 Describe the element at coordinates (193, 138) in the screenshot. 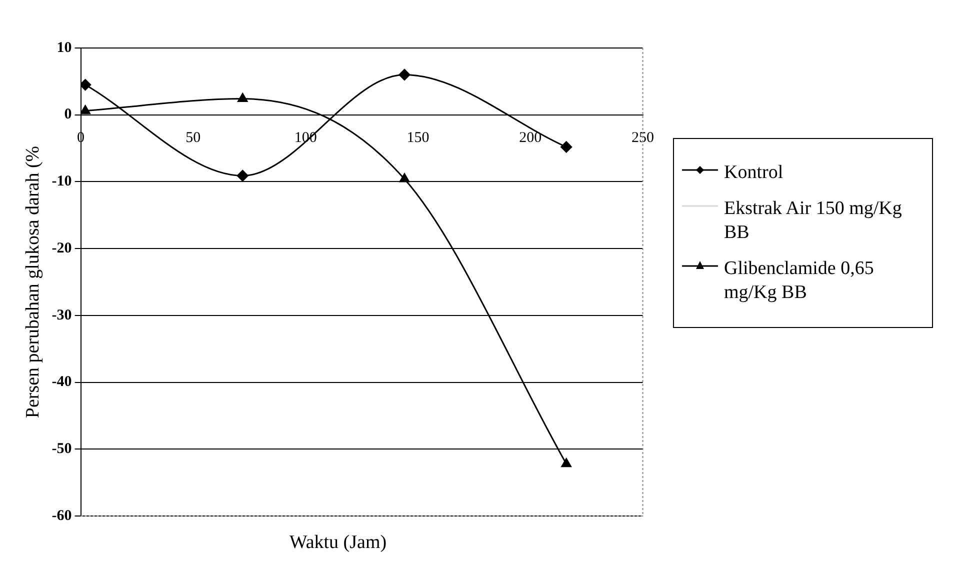

I see `x-tick-label: 50` at that location.